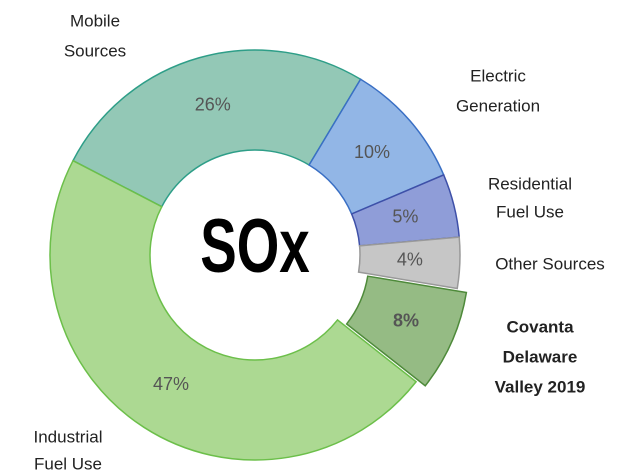 The image size is (626, 474). Describe the element at coordinates (540, 326) in the screenshot. I see `category-label: Covanta` at that location.